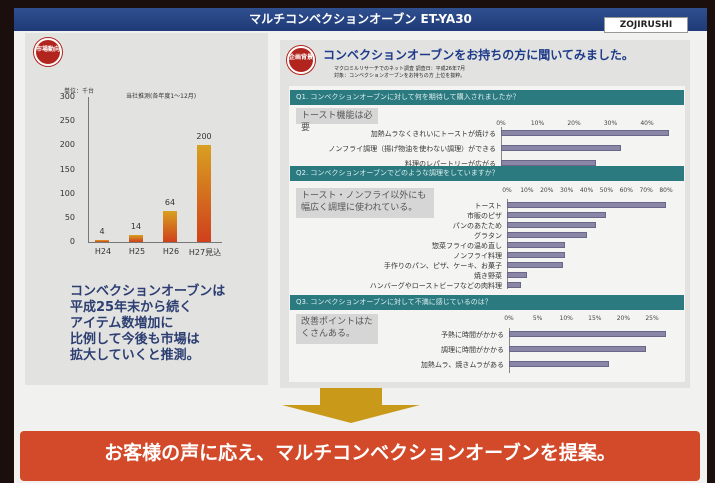  Describe the element at coordinates (400, 76) in the screenshot. I see `source-line: 対象：コンベクションオーブンをお持ちの方 上位を抜粋。` at that location.